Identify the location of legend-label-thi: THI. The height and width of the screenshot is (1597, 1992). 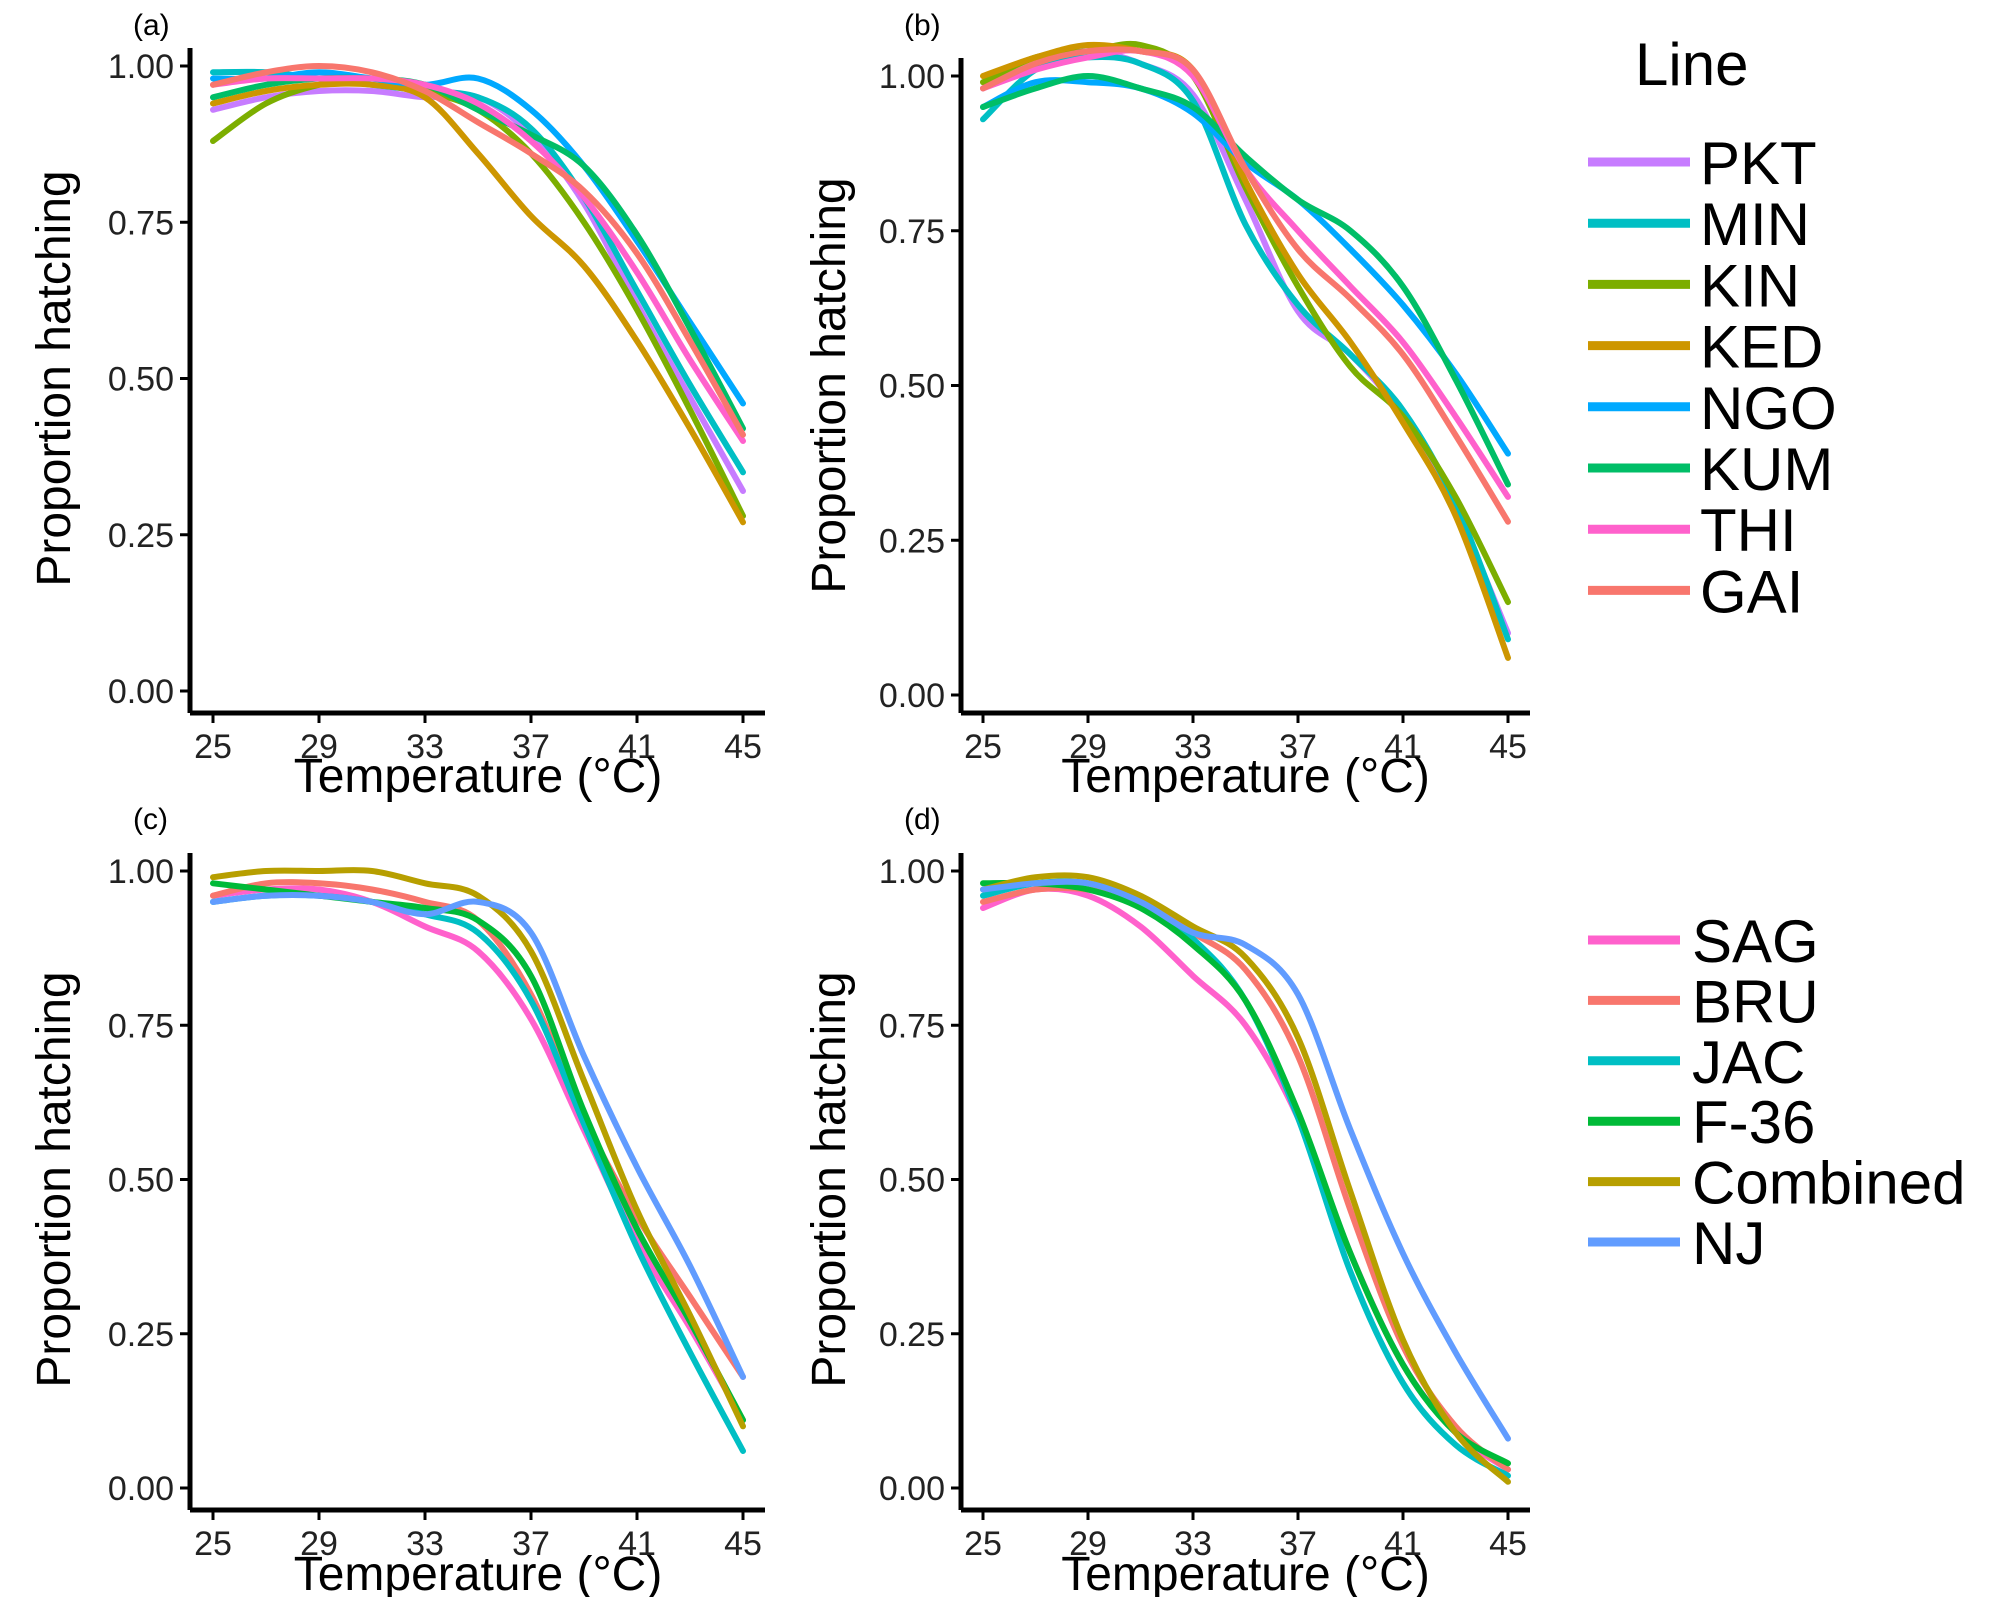
(1748, 530).